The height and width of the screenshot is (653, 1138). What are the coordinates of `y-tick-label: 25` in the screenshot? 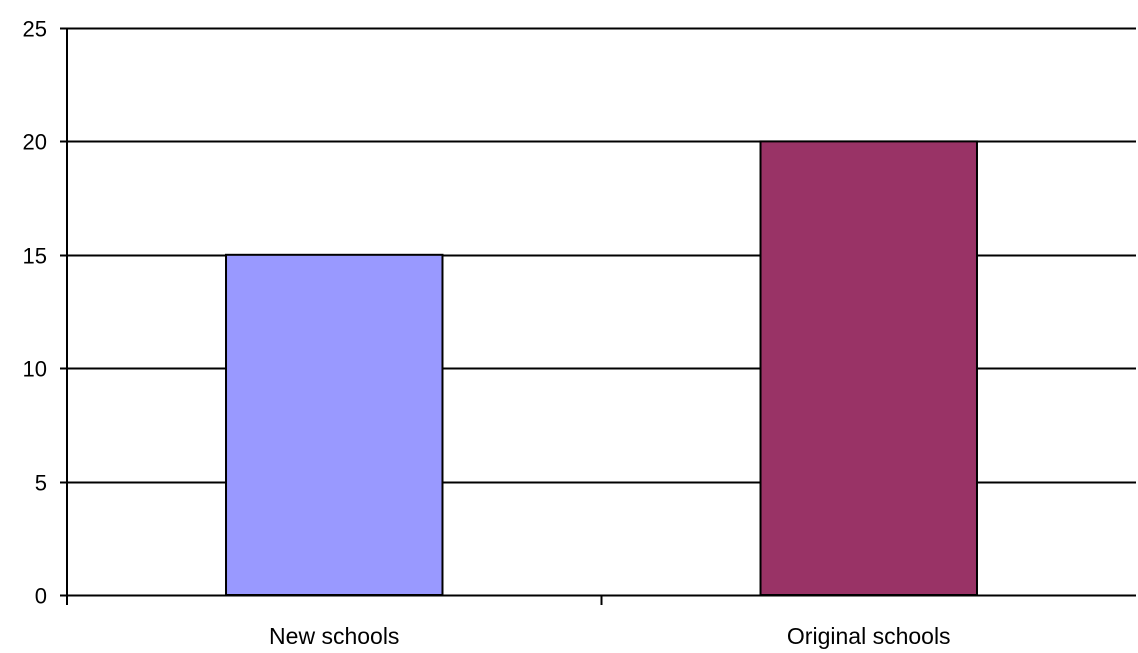 It's located at (35, 29).